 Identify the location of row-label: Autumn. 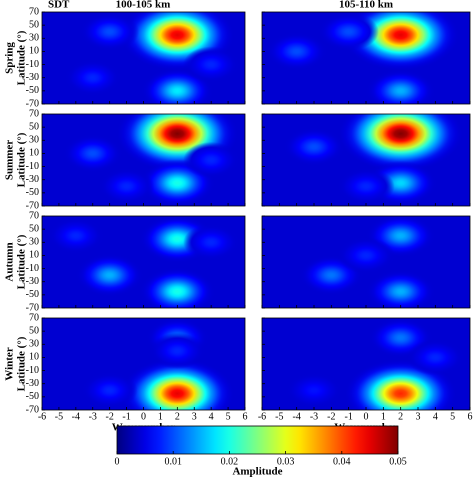
(10, 261).